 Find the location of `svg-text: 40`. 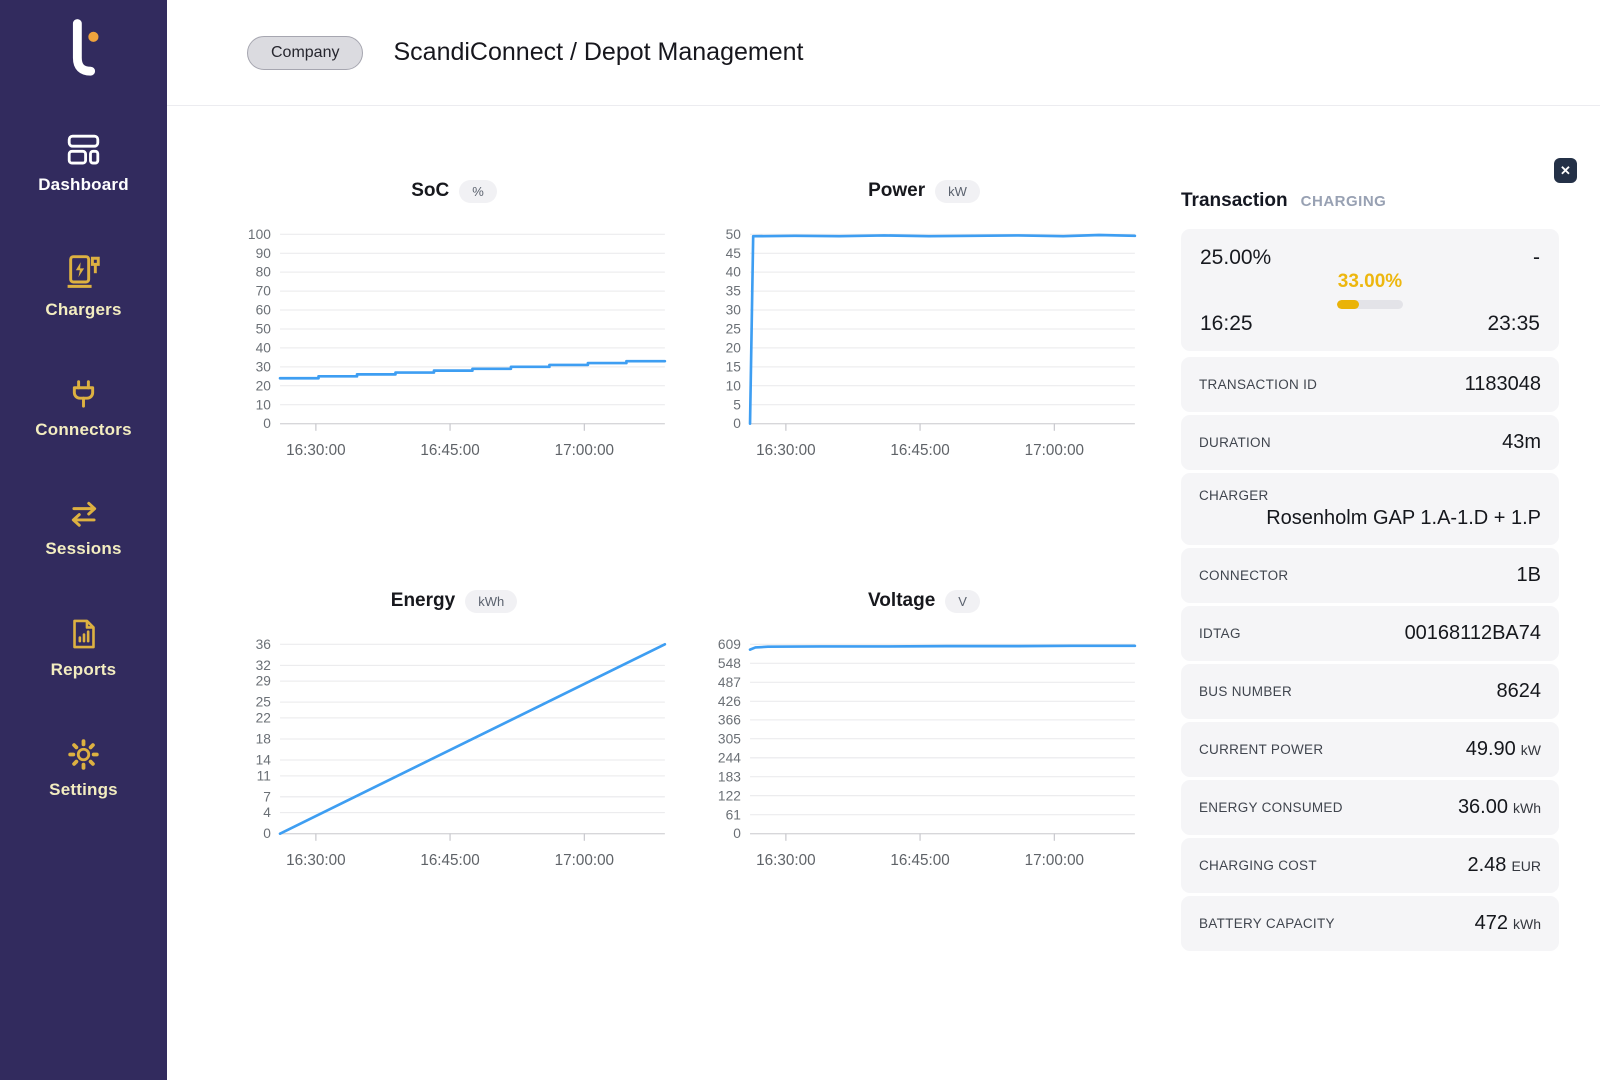

svg-text: 40 is located at coordinates (264, 347).